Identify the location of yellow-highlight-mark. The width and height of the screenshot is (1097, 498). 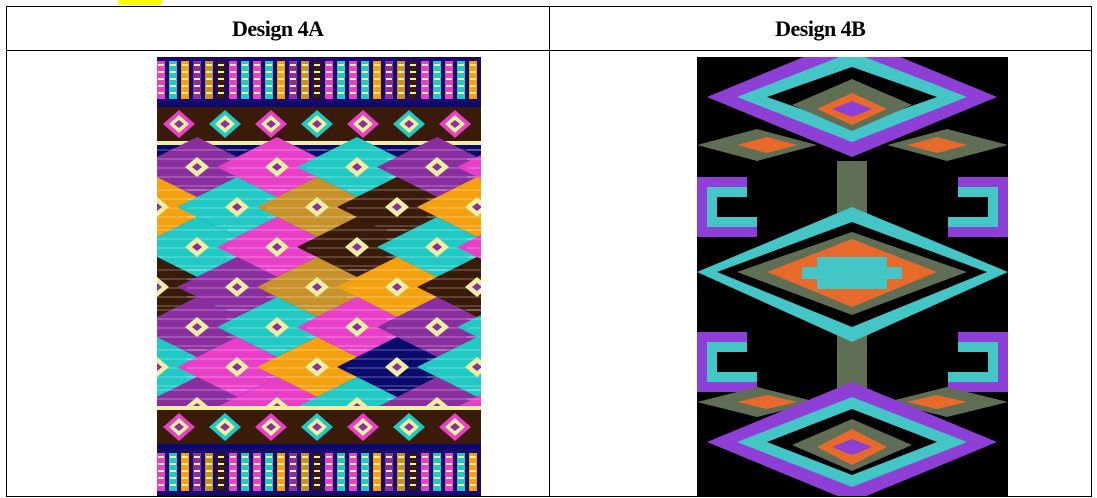
(140, 2).